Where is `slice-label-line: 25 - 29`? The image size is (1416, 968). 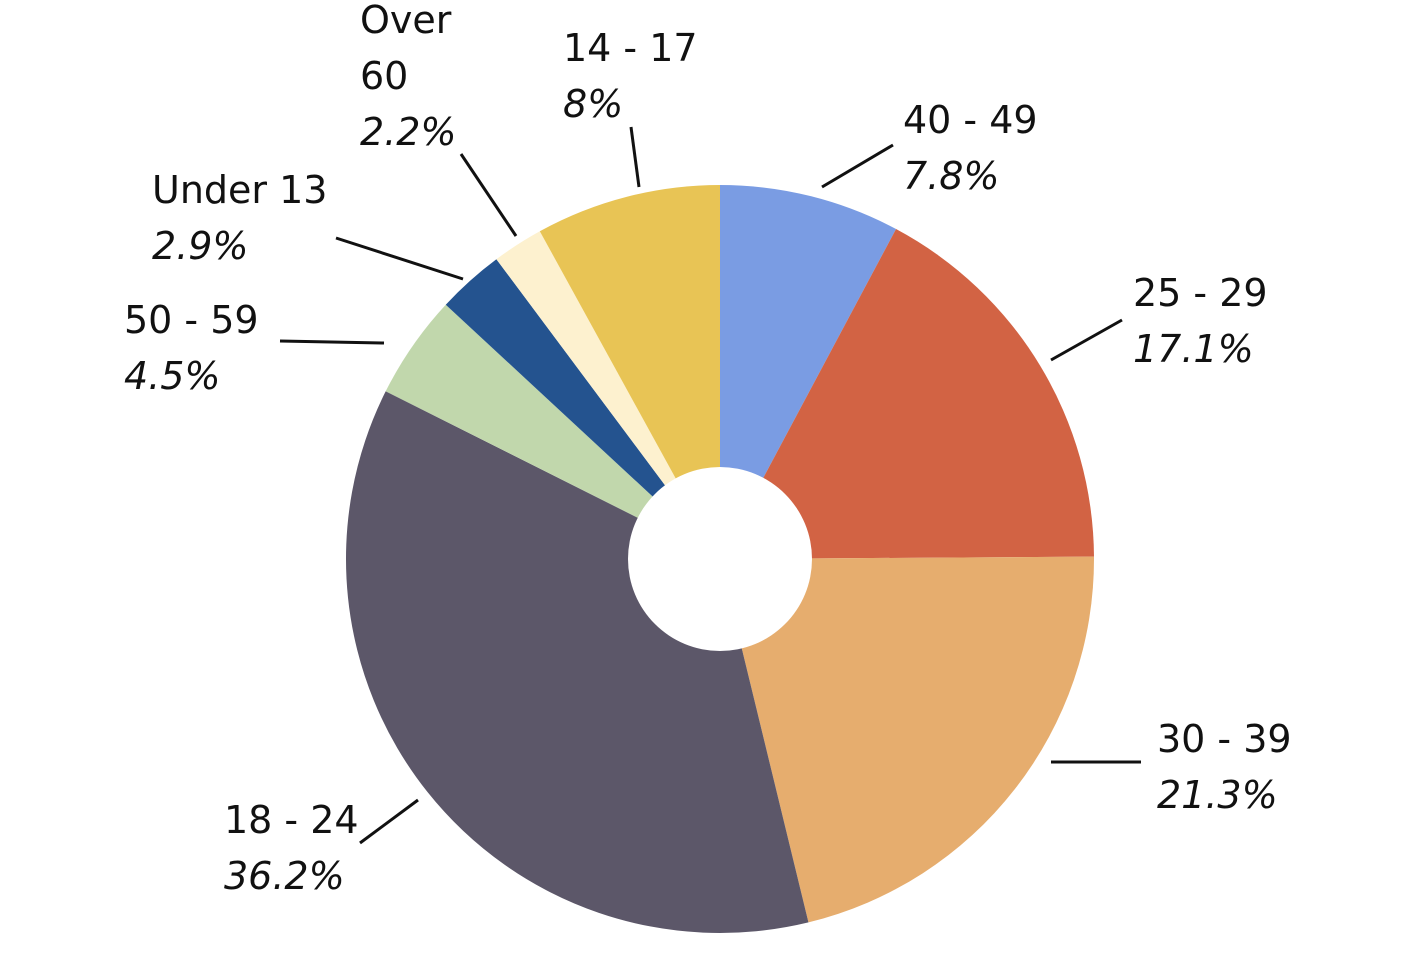
slice-label-line: 25 - 29 is located at coordinates (1200, 293).